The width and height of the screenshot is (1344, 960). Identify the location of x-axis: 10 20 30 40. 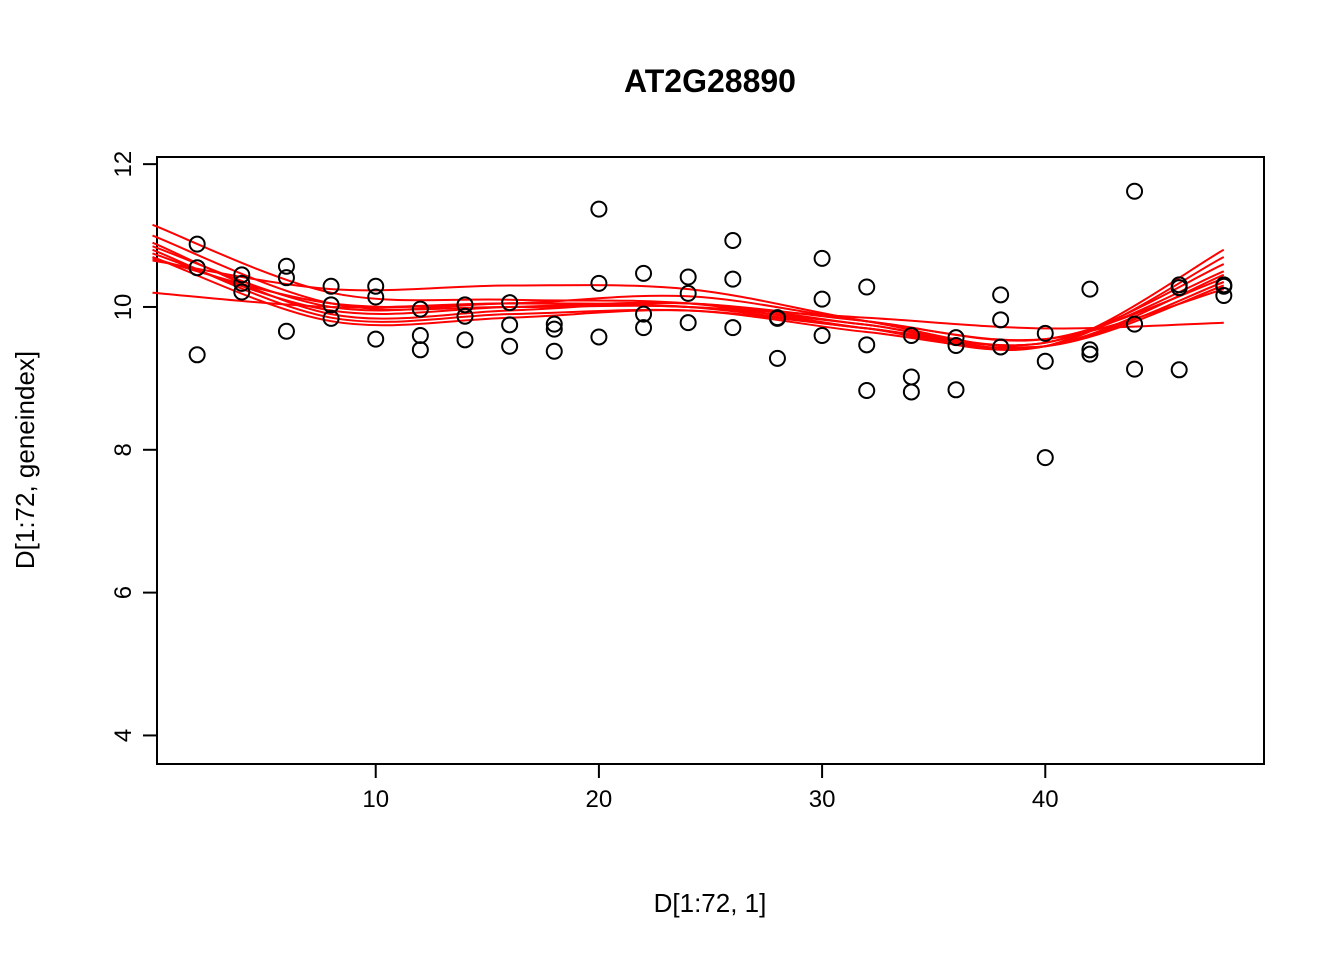
(710, 788).